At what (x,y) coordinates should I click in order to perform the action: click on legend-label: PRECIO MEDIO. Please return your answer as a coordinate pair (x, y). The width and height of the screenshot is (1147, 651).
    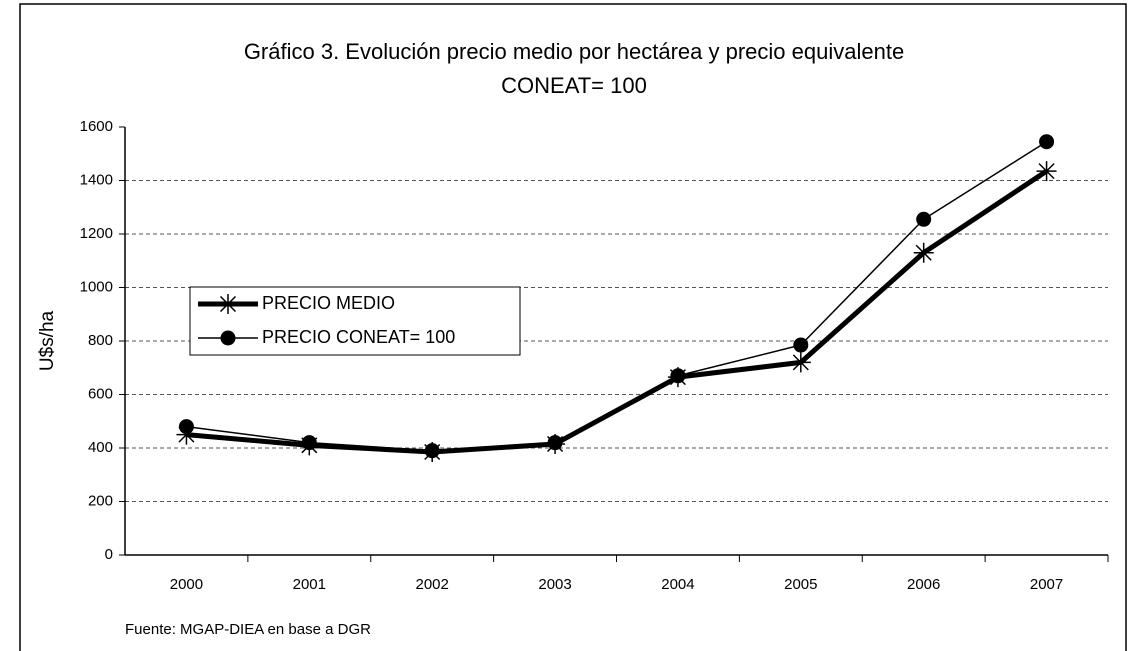
    Looking at the image, I should click on (328, 303).